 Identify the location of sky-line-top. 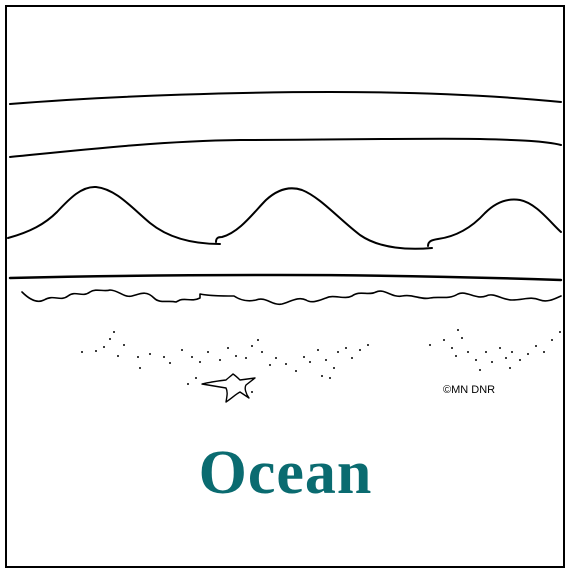
(285, 98).